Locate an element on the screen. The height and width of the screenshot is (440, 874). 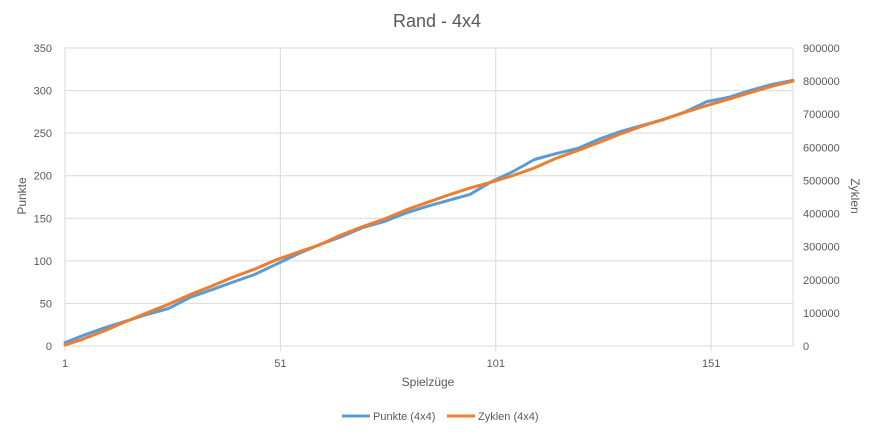
y2-tick-label: 800000 is located at coordinates (821, 82).